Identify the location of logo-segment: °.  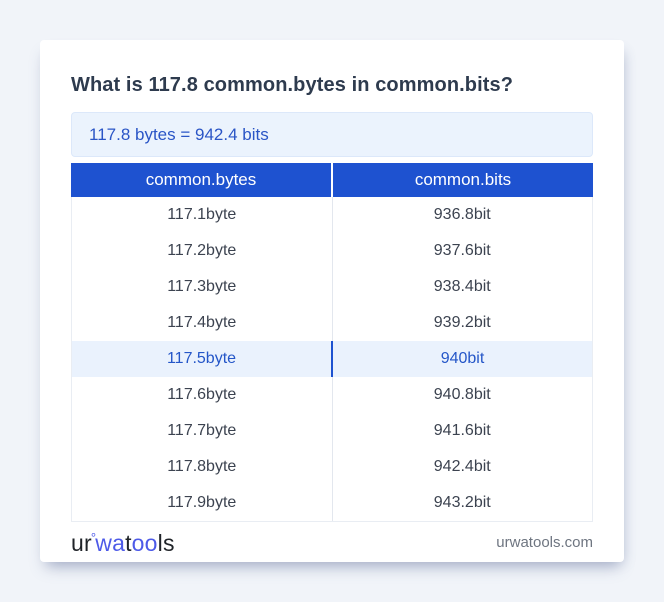
(93, 537).